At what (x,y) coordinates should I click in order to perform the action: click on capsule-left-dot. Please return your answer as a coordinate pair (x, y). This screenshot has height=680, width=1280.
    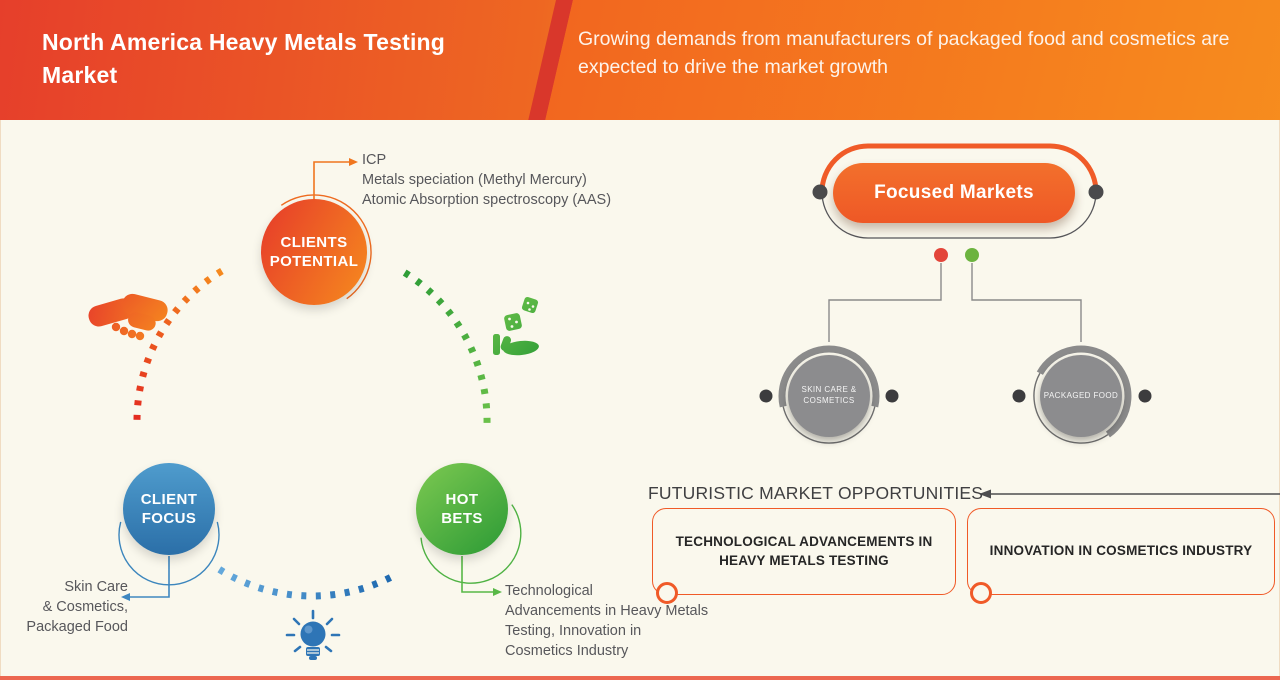
    Looking at the image, I should click on (820, 192).